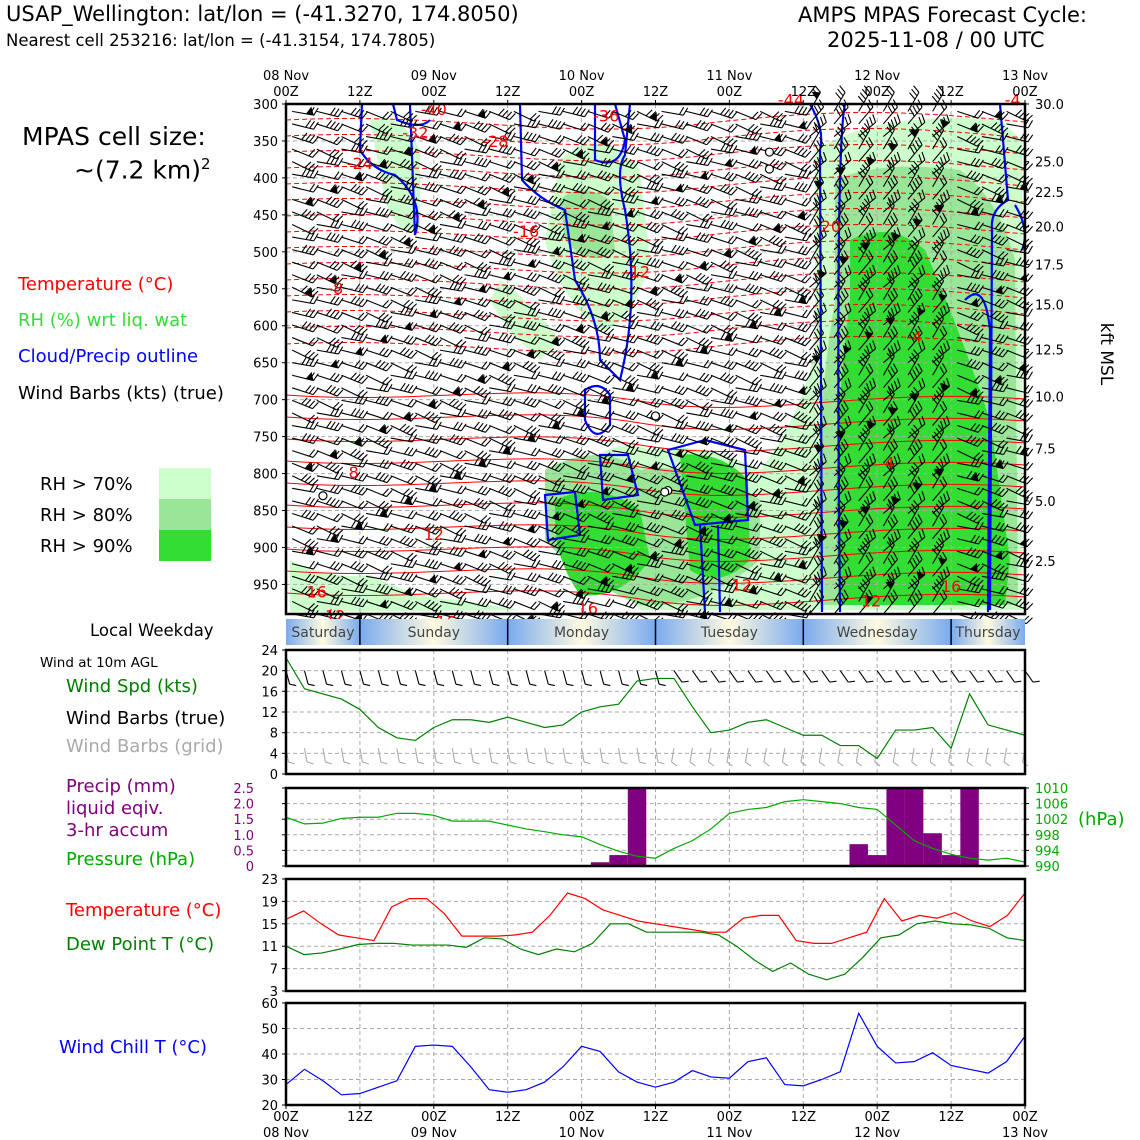 This screenshot has width=1140, height=1140. Describe the element at coordinates (146, 718) in the screenshot. I see `wind-barbs-true-label: Wind Barbs (true)` at that location.